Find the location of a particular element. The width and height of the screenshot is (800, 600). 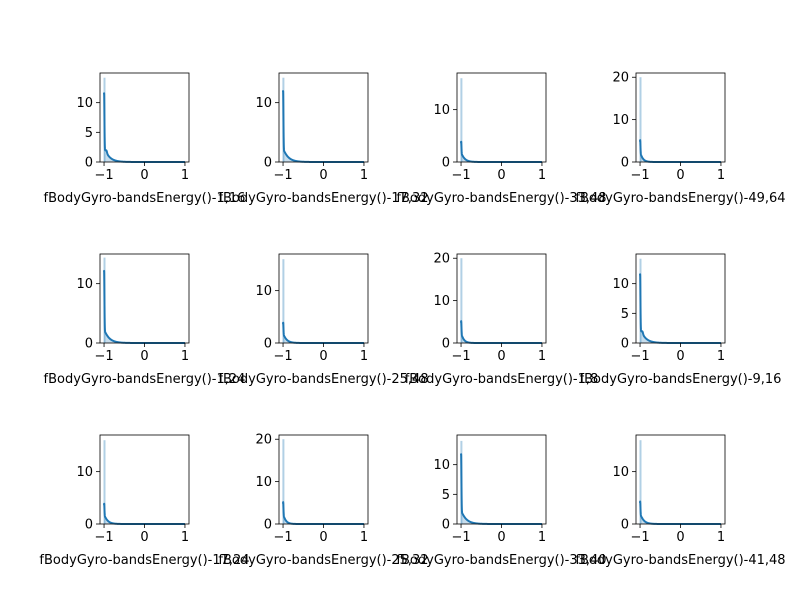

x-axis-label: fBodyGyro-bandsEnergy()-33,48 is located at coordinates (501, 198).